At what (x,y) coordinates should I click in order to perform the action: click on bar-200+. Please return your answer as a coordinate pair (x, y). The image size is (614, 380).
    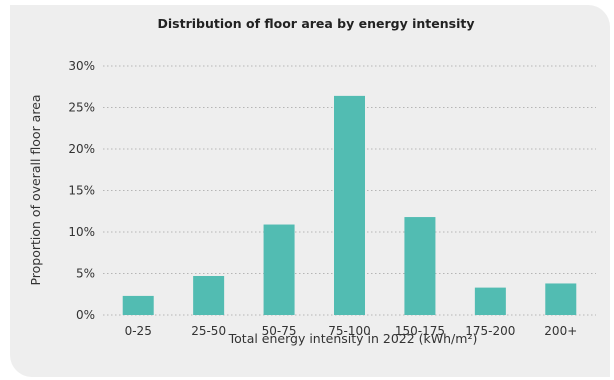
    Looking at the image, I should click on (561, 299).